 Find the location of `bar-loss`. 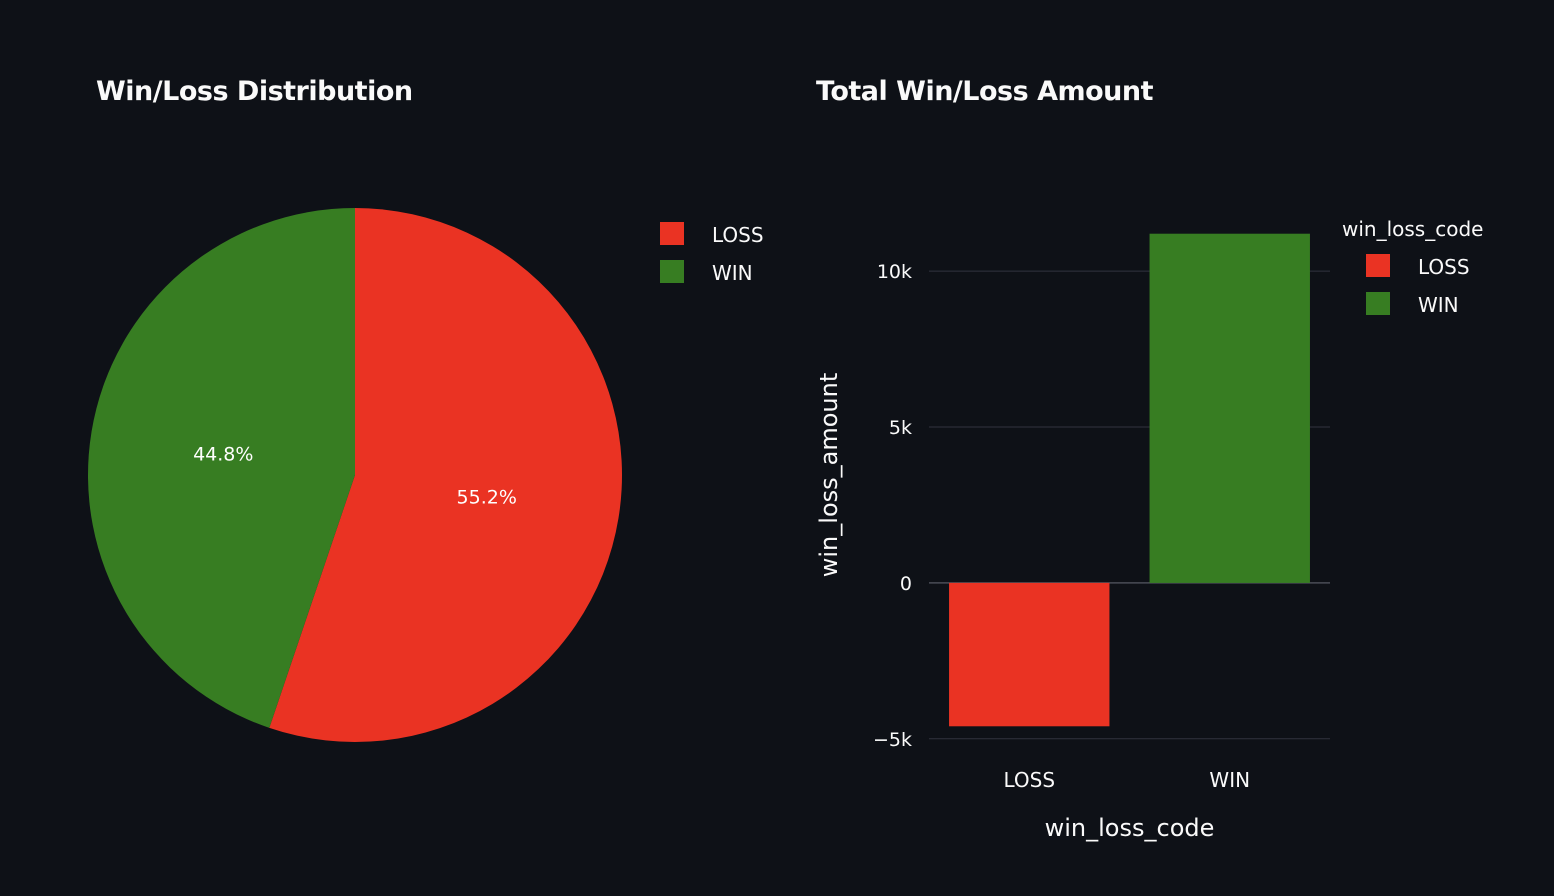

bar-loss is located at coordinates (1029, 654).